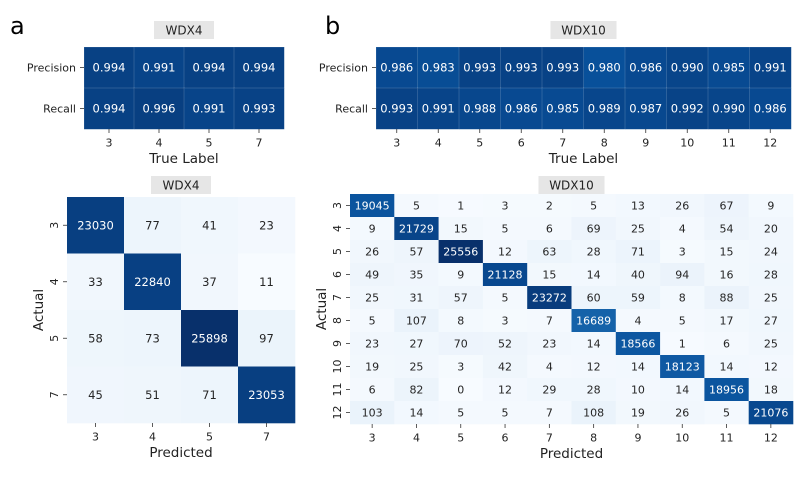  I want to click on y-tick-label: 6, so click(337, 274).